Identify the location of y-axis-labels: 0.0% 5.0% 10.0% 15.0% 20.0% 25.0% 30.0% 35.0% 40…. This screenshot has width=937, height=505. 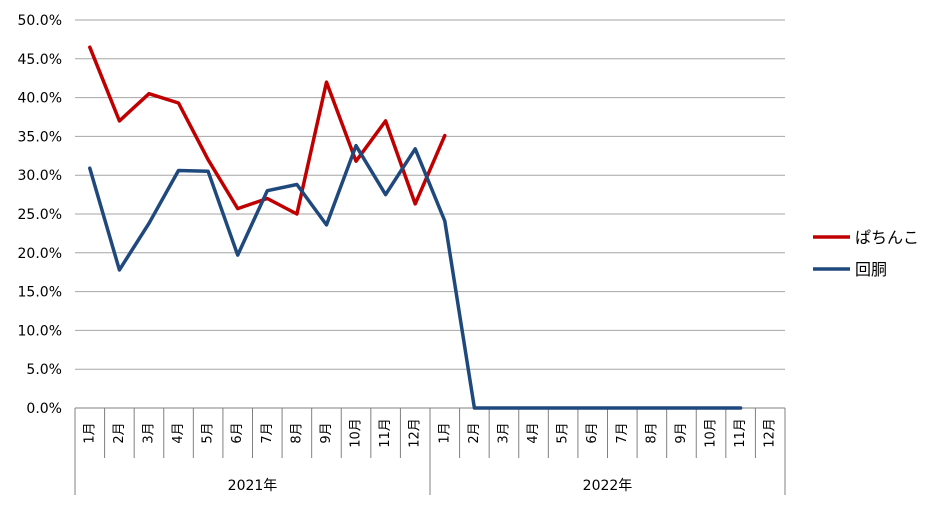
(40, 215).